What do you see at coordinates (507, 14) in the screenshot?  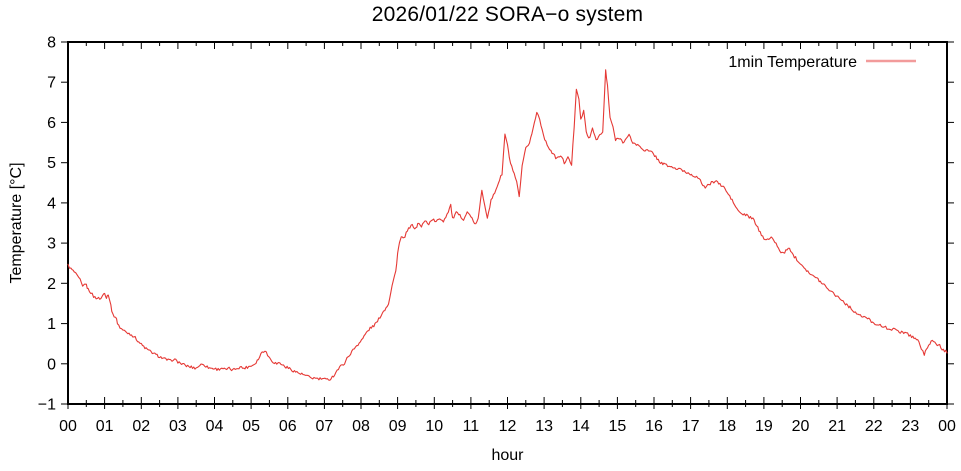 I see `chart-title: 2026/01/22 SORA−o system` at bounding box center [507, 14].